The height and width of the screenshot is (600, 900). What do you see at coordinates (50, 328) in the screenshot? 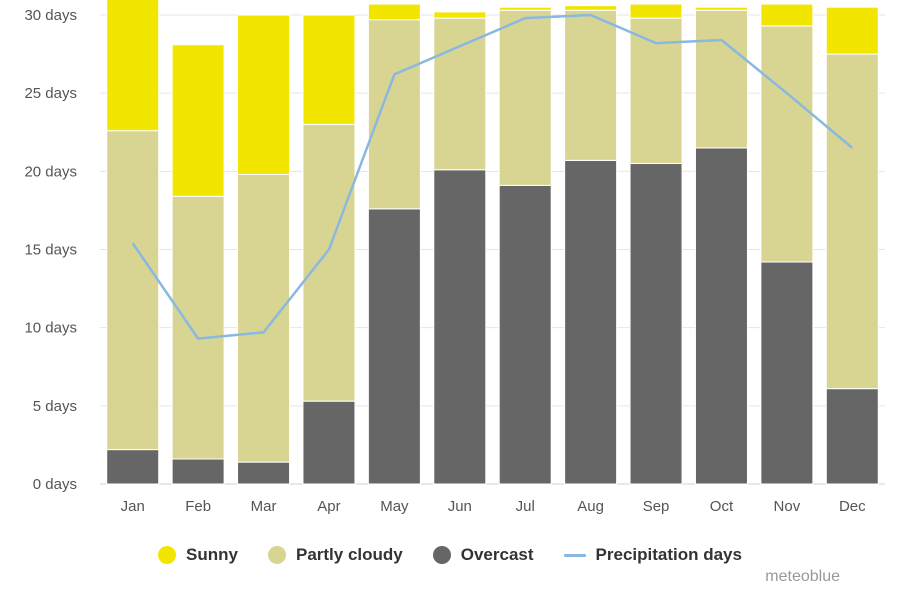
I see `y-tick-label: 10 days` at bounding box center [50, 328].